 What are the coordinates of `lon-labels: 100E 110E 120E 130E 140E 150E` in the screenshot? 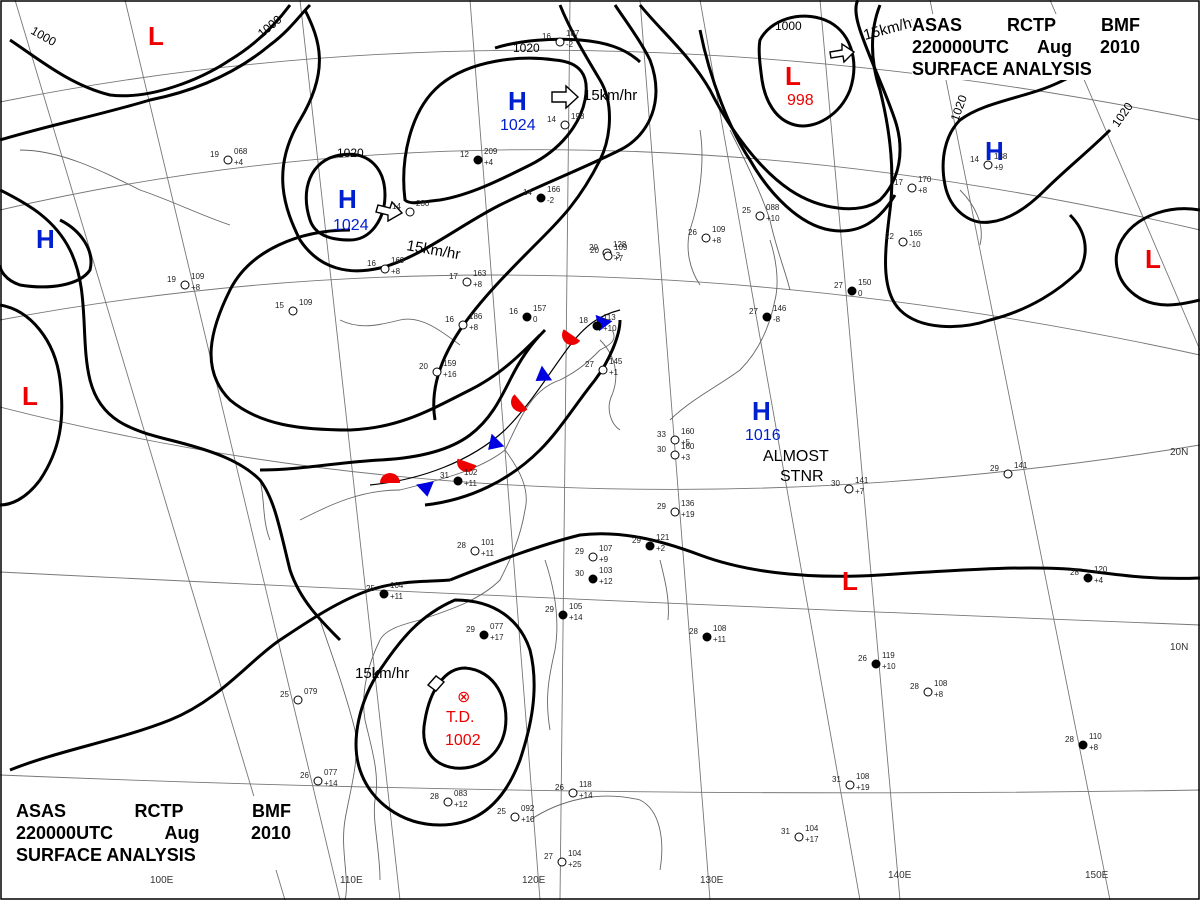 It's located at (629, 878).